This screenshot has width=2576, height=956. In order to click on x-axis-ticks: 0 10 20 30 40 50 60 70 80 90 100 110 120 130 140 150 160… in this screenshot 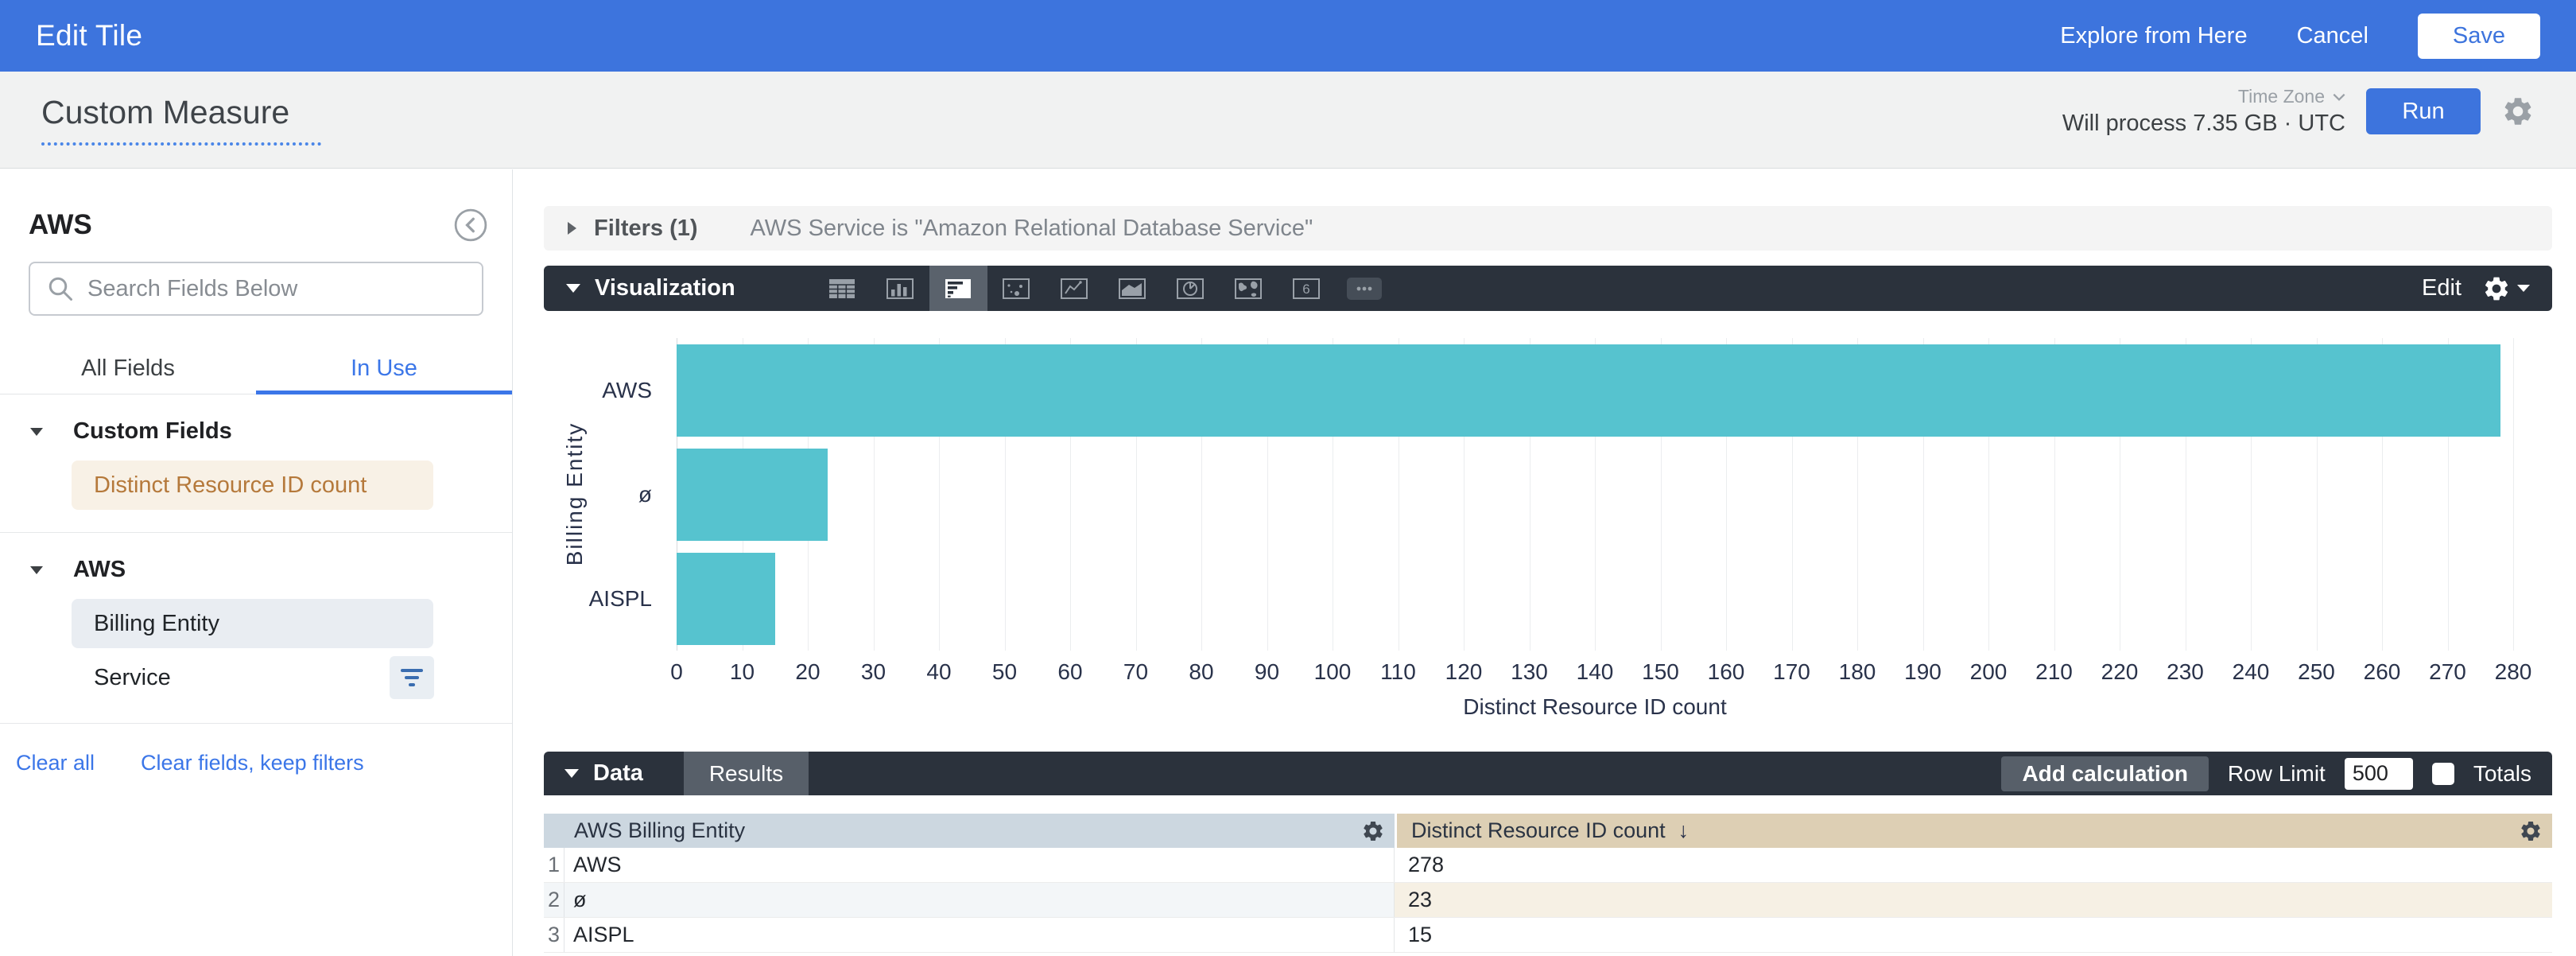, I will do `click(1601, 673)`.